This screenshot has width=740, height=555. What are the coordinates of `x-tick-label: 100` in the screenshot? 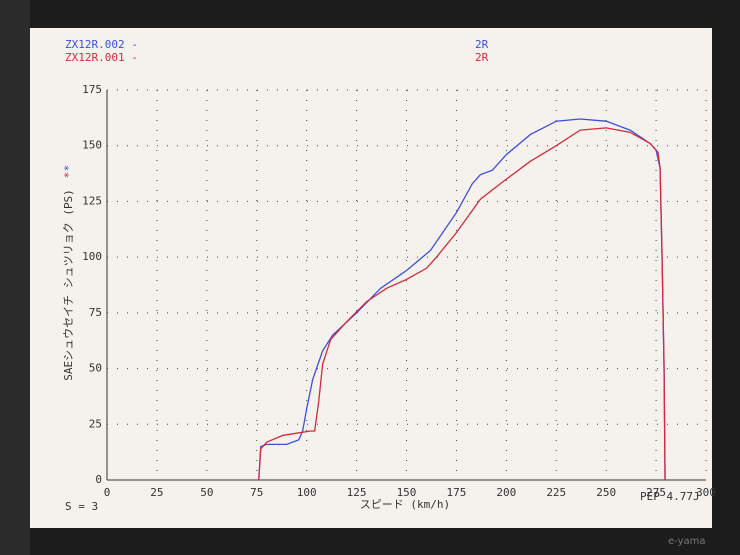 It's located at (307, 492).